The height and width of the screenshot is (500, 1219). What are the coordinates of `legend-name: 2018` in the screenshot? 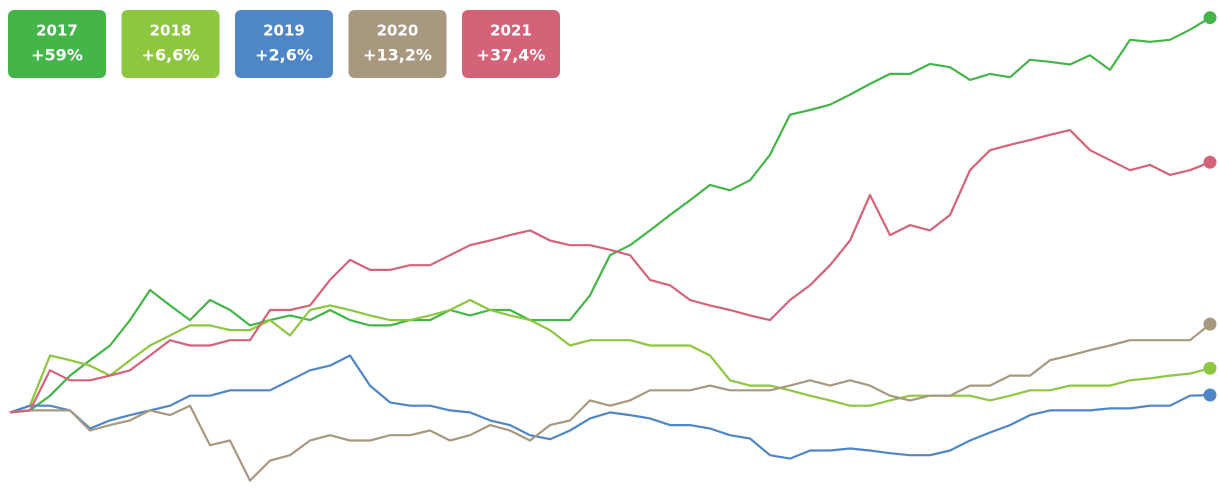 It's located at (171, 31).